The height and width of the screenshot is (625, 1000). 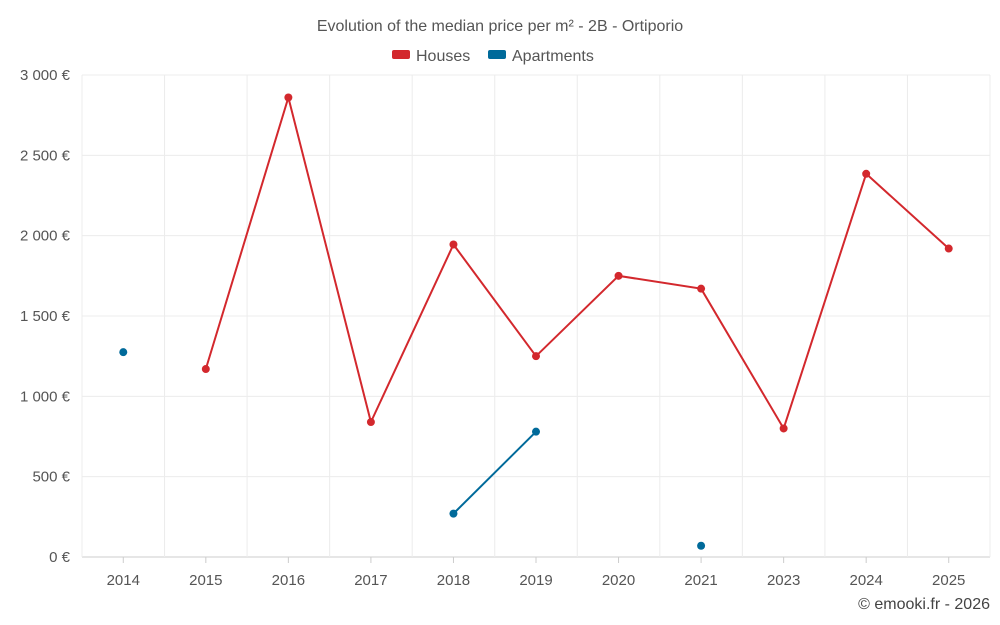 I want to click on x-tick-label: 2024, so click(x=865, y=580).